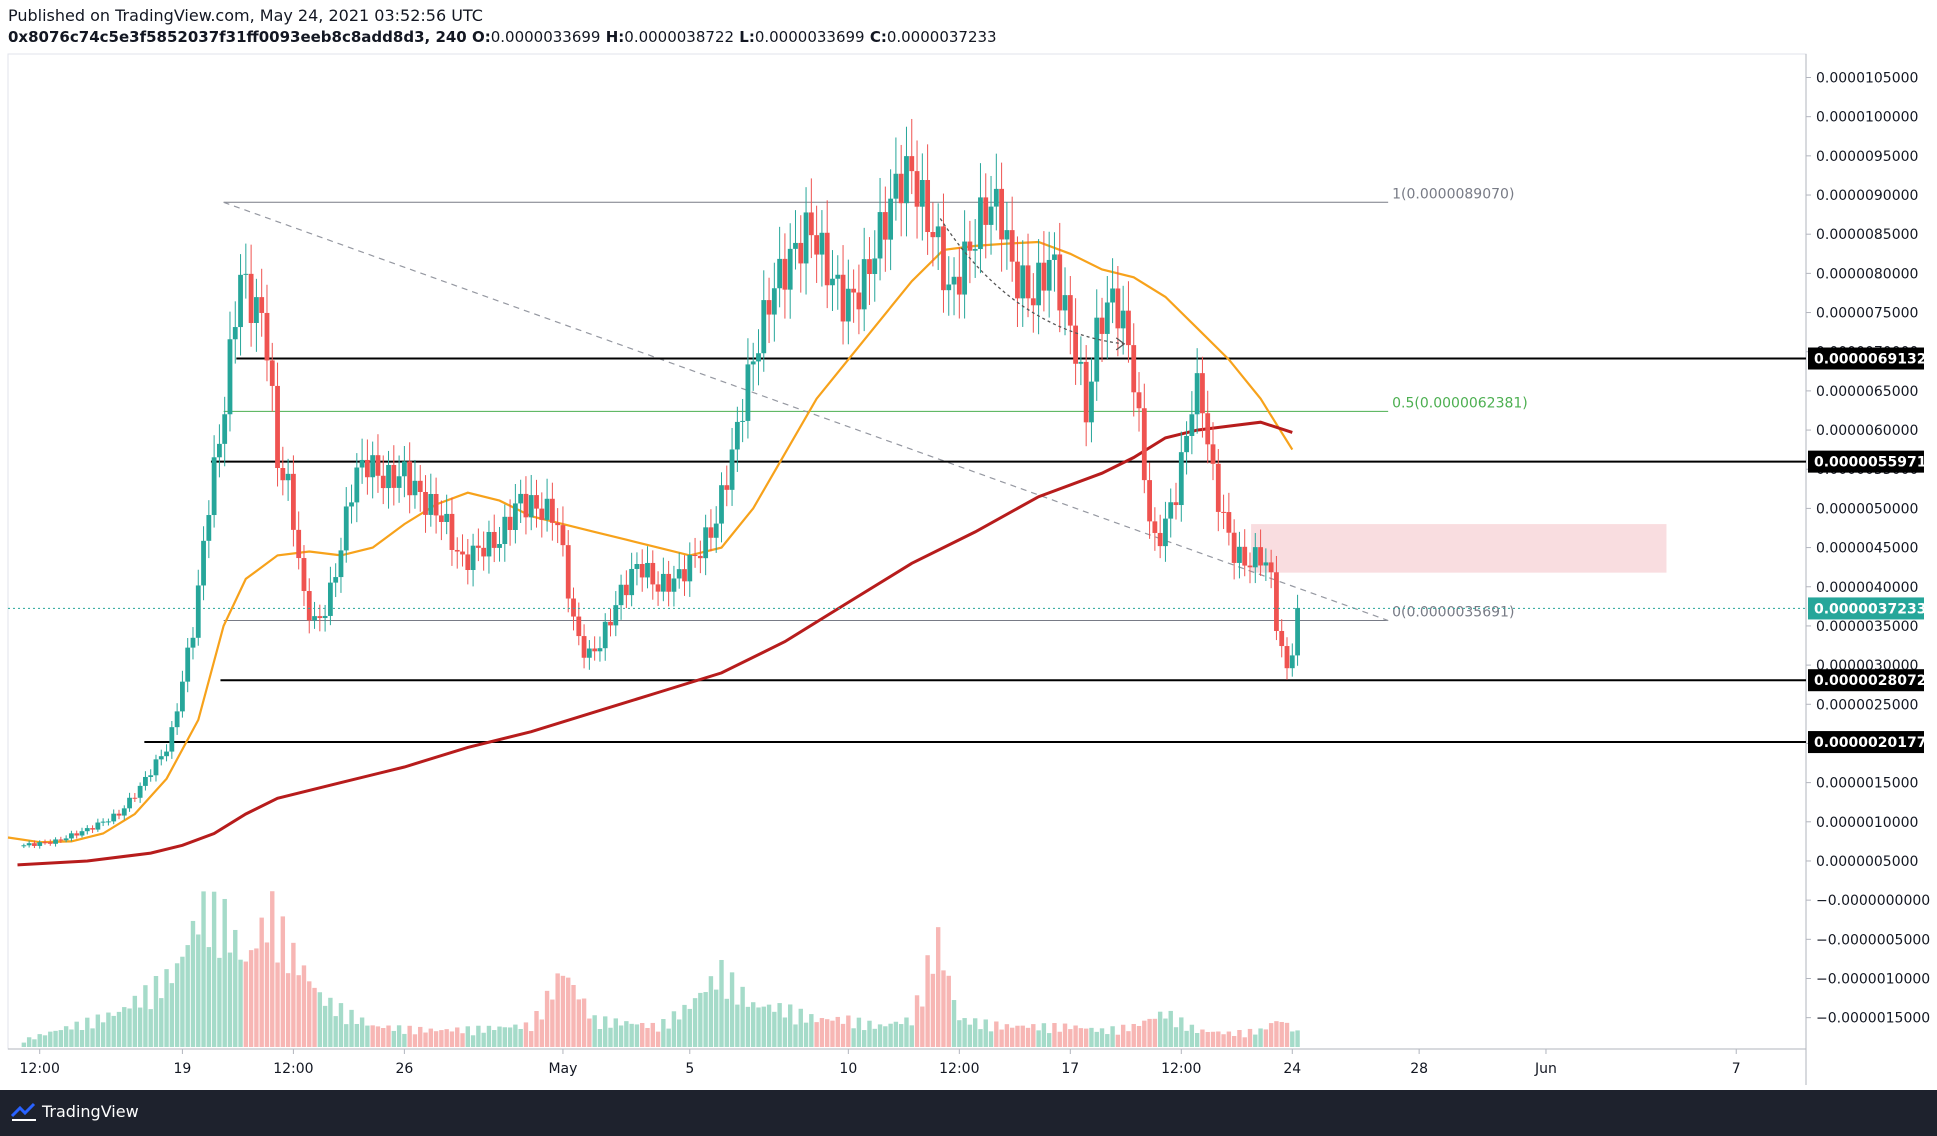  What do you see at coordinates (90, 1111) in the screenshot?
I see `footer-brand: TradingView` at bounding box center [90, 1111].